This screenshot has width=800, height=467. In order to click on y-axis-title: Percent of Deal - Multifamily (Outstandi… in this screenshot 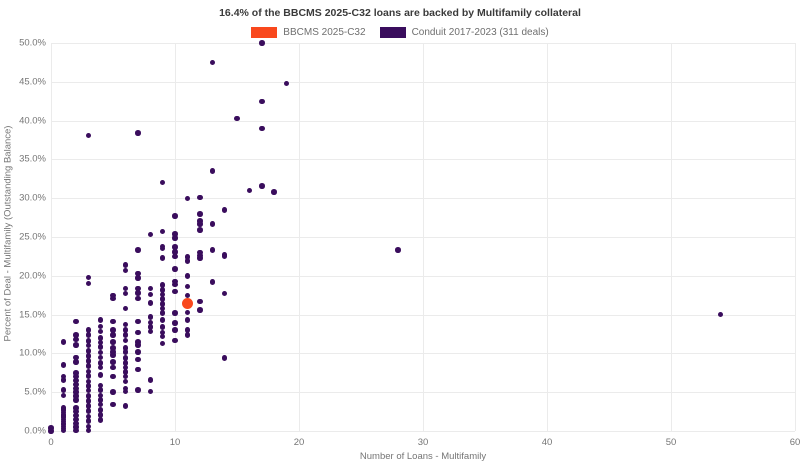, I will do `click(8, 233)`.